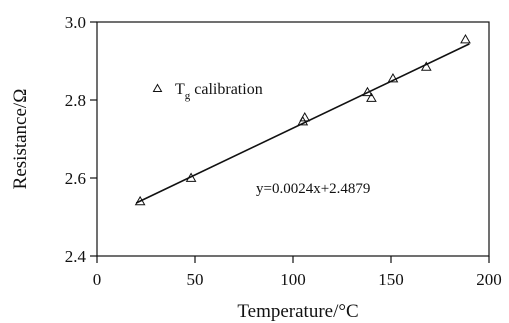  Describe the element at coordinates (76, 139) in the screenshot. I see `y-tick-labels: 2.4 2.6 2.8 3.0` at that location.